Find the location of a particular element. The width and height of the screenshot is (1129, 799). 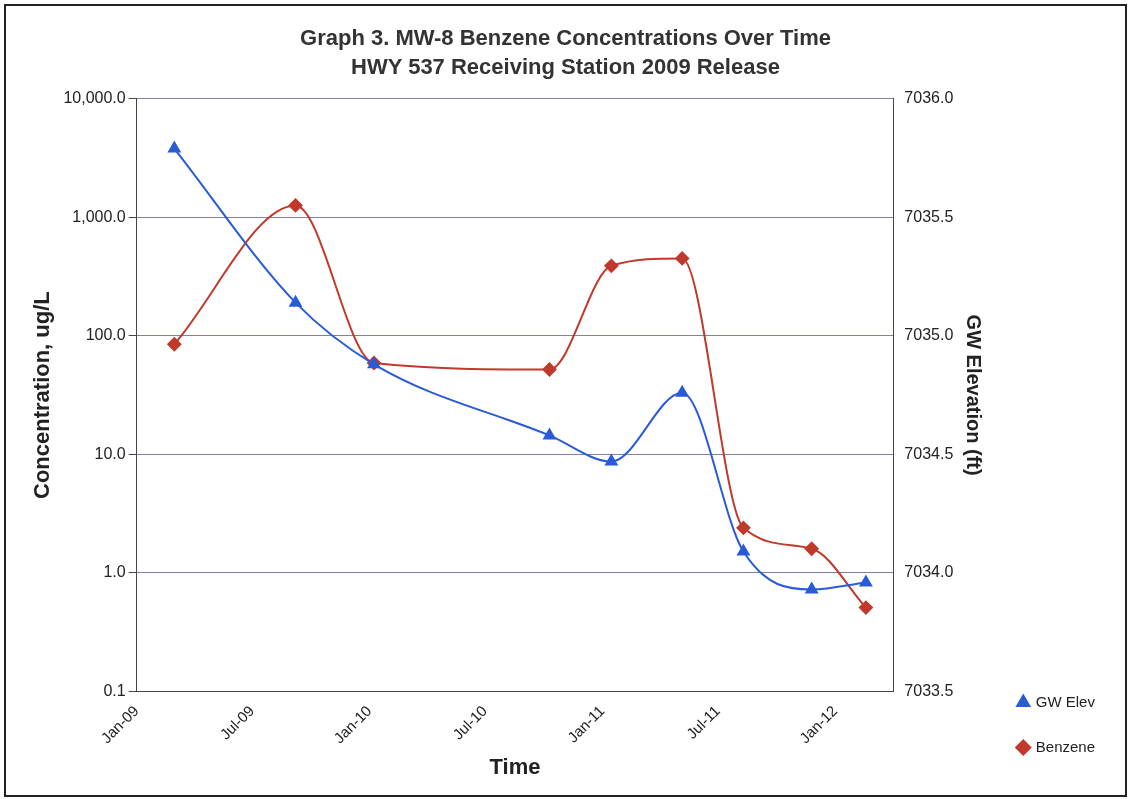

y-tick-label: 1,000.0 is located at coordinates (99, 216).